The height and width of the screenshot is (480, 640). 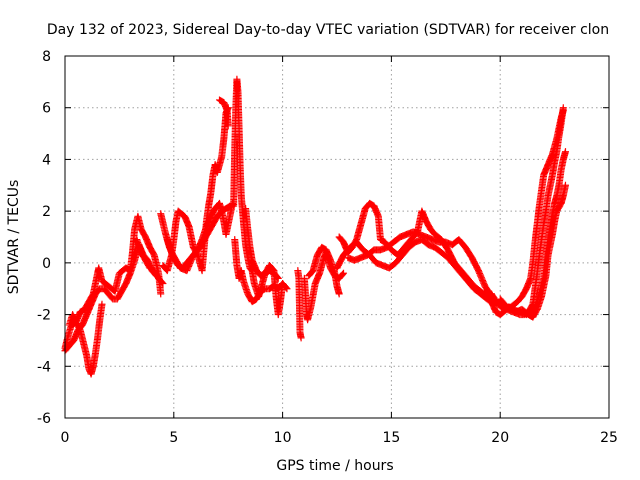 I want to click on y-tick-label: 8, so click(x=46, y=57).